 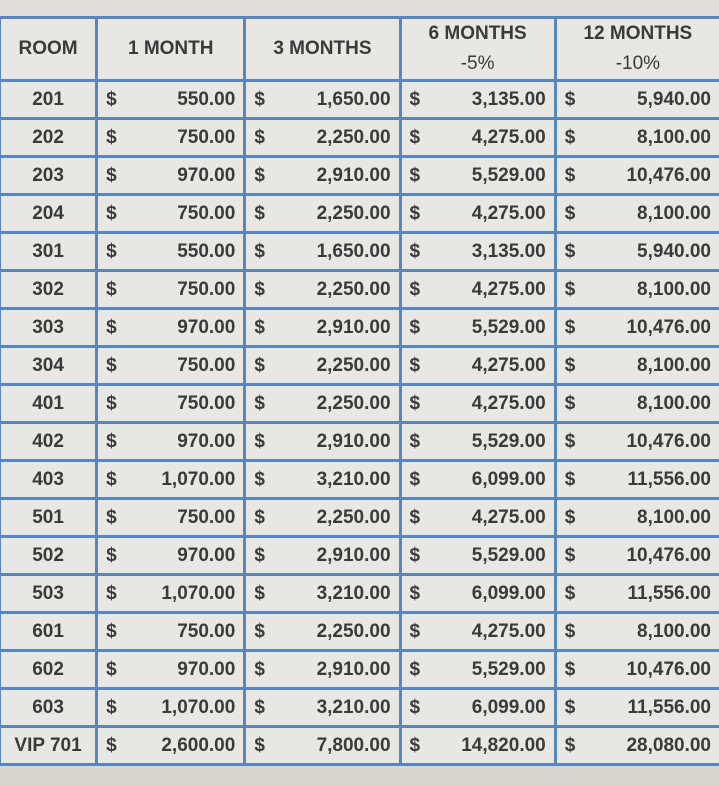 I want to click on price-cell: $3,135.00, so click(x=477, y=99).